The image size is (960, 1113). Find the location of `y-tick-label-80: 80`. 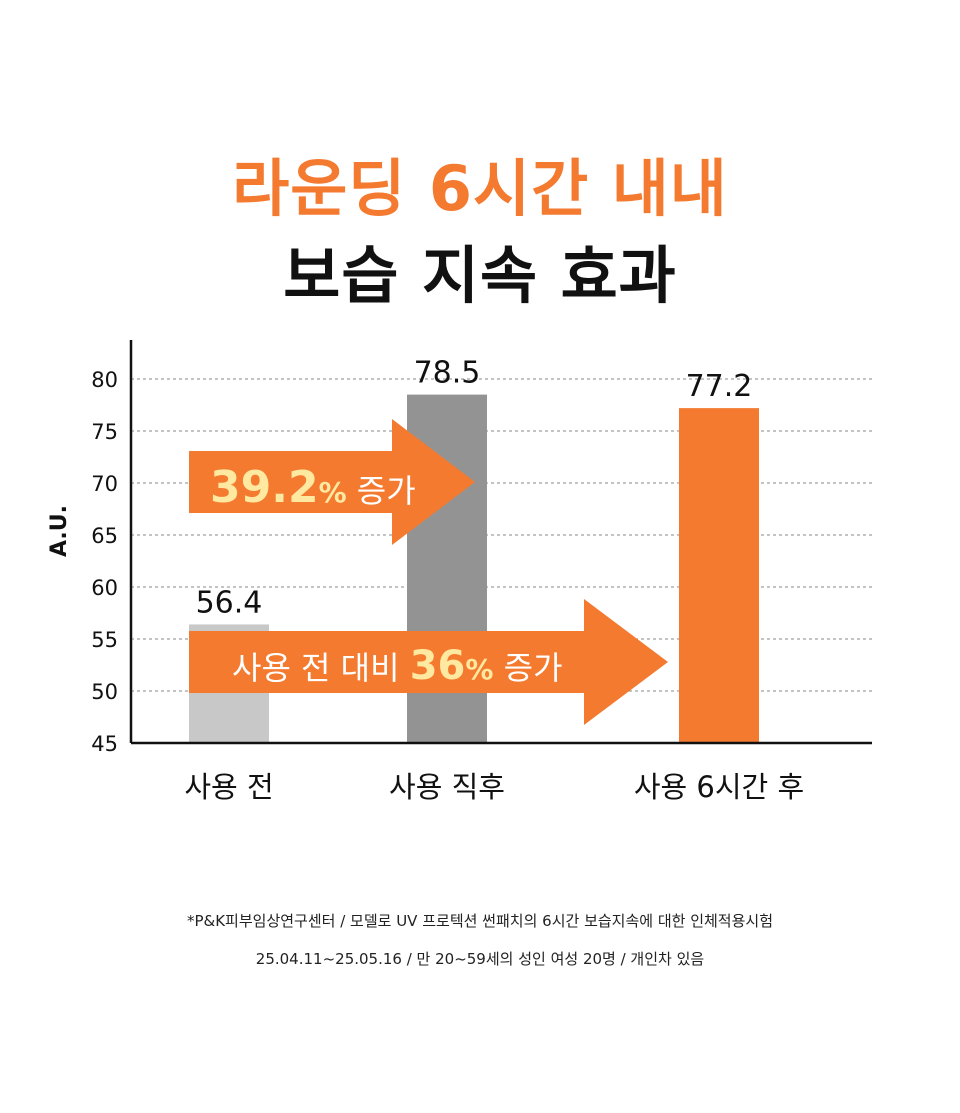

y-tick-label-80: 80 is located at coordinates (104, 380).